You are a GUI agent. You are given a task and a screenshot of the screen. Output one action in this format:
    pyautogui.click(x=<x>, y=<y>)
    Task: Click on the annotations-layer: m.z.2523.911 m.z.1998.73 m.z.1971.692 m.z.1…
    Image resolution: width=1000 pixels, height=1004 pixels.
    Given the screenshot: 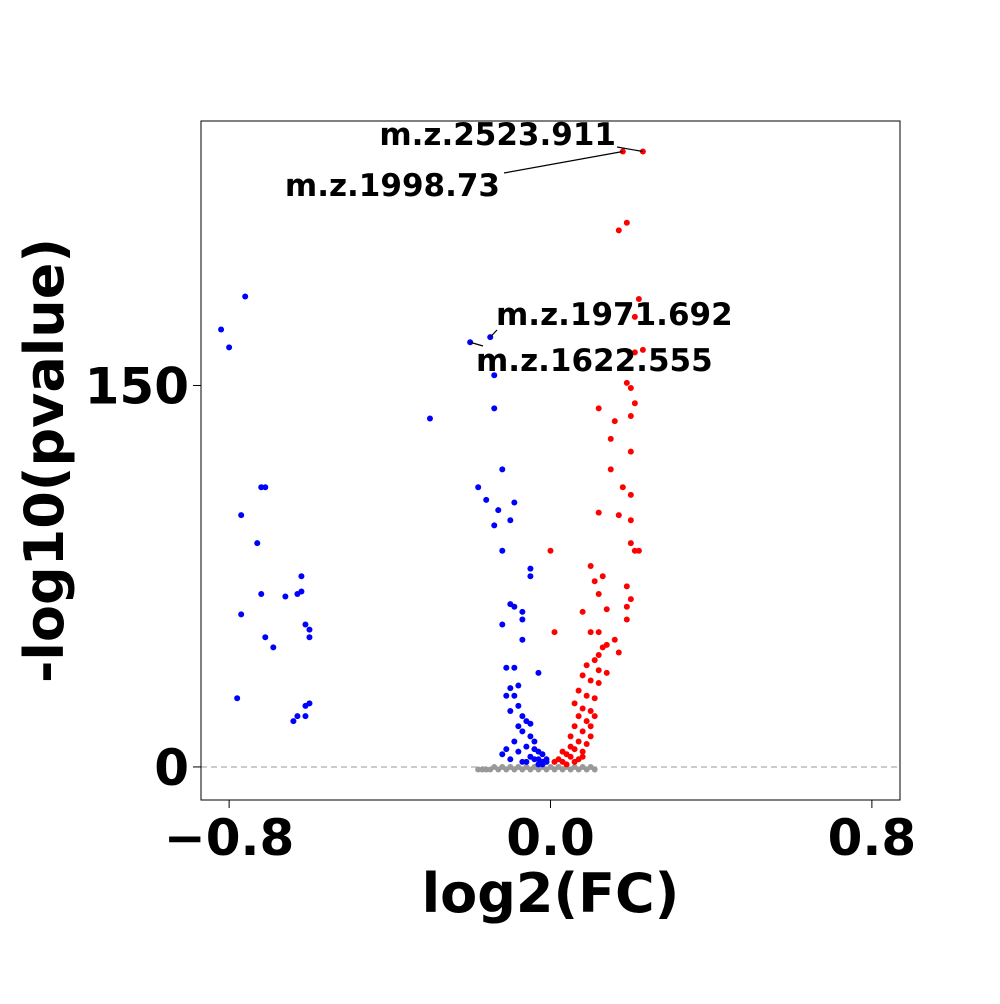 What is the action you would take?
    pyautogui.click(x=509, y=248)
    